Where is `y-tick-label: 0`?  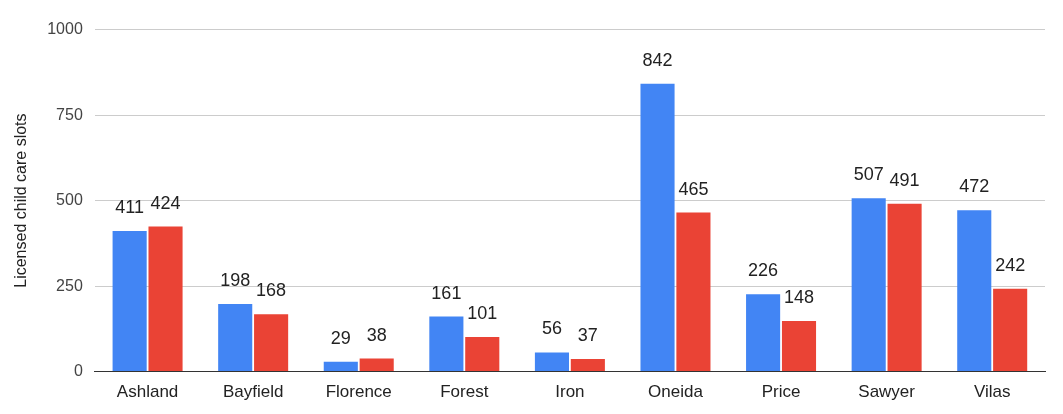
y-tick-label: 0 is located at coordinates (78, 371).